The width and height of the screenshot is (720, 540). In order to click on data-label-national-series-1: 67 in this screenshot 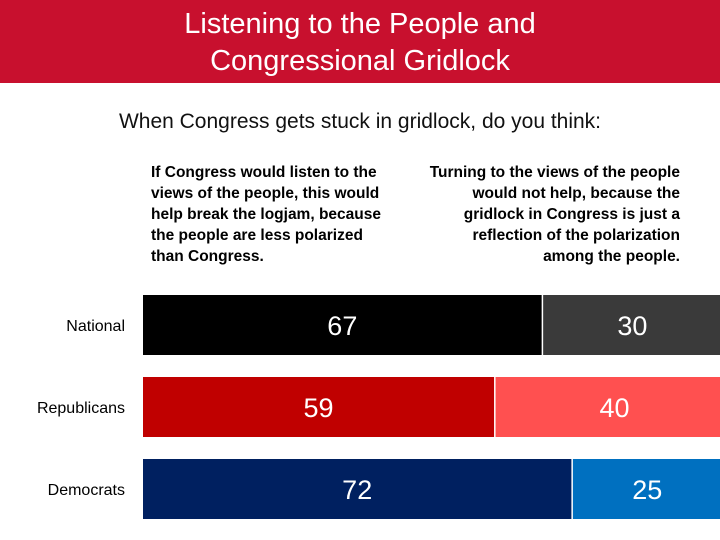, I will do `click(342, 326)`.